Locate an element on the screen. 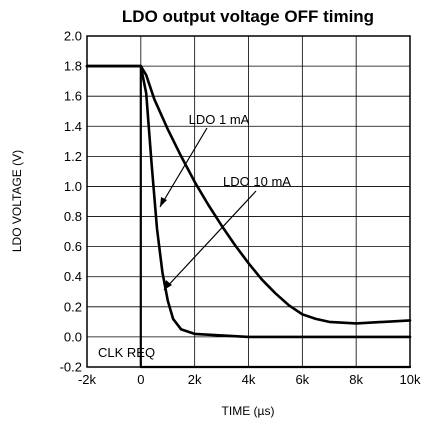 This screenshot has height=430, width=424. chart-title: LDO output voltage OFF timing is located at coordinates (248, 16).